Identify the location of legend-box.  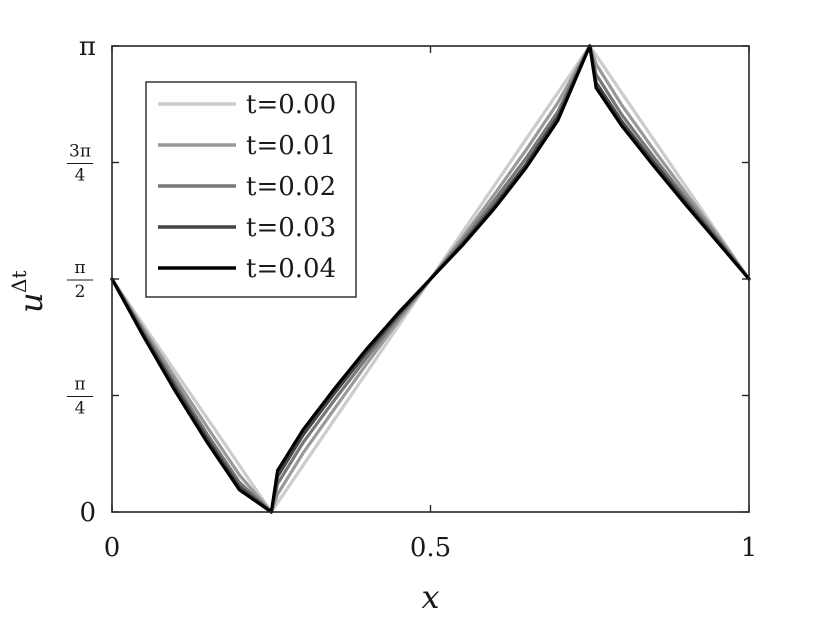
(251, 189).